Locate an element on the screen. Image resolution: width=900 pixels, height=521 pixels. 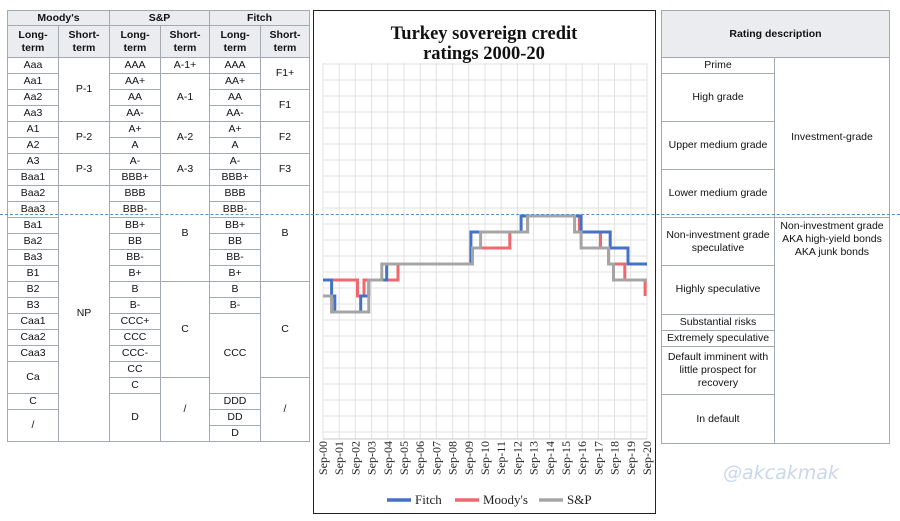
chart-series is located at coordinates (485, 264).